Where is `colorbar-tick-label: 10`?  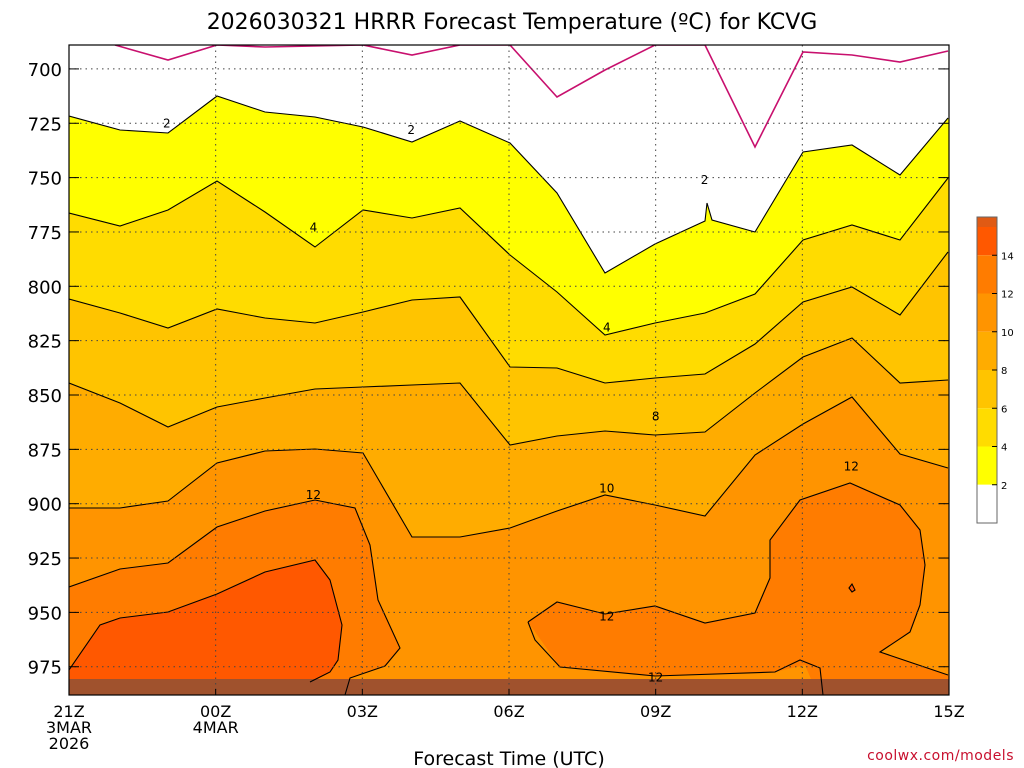
colorbar-tick-label: 10 is located at coordinates (1007, 333).